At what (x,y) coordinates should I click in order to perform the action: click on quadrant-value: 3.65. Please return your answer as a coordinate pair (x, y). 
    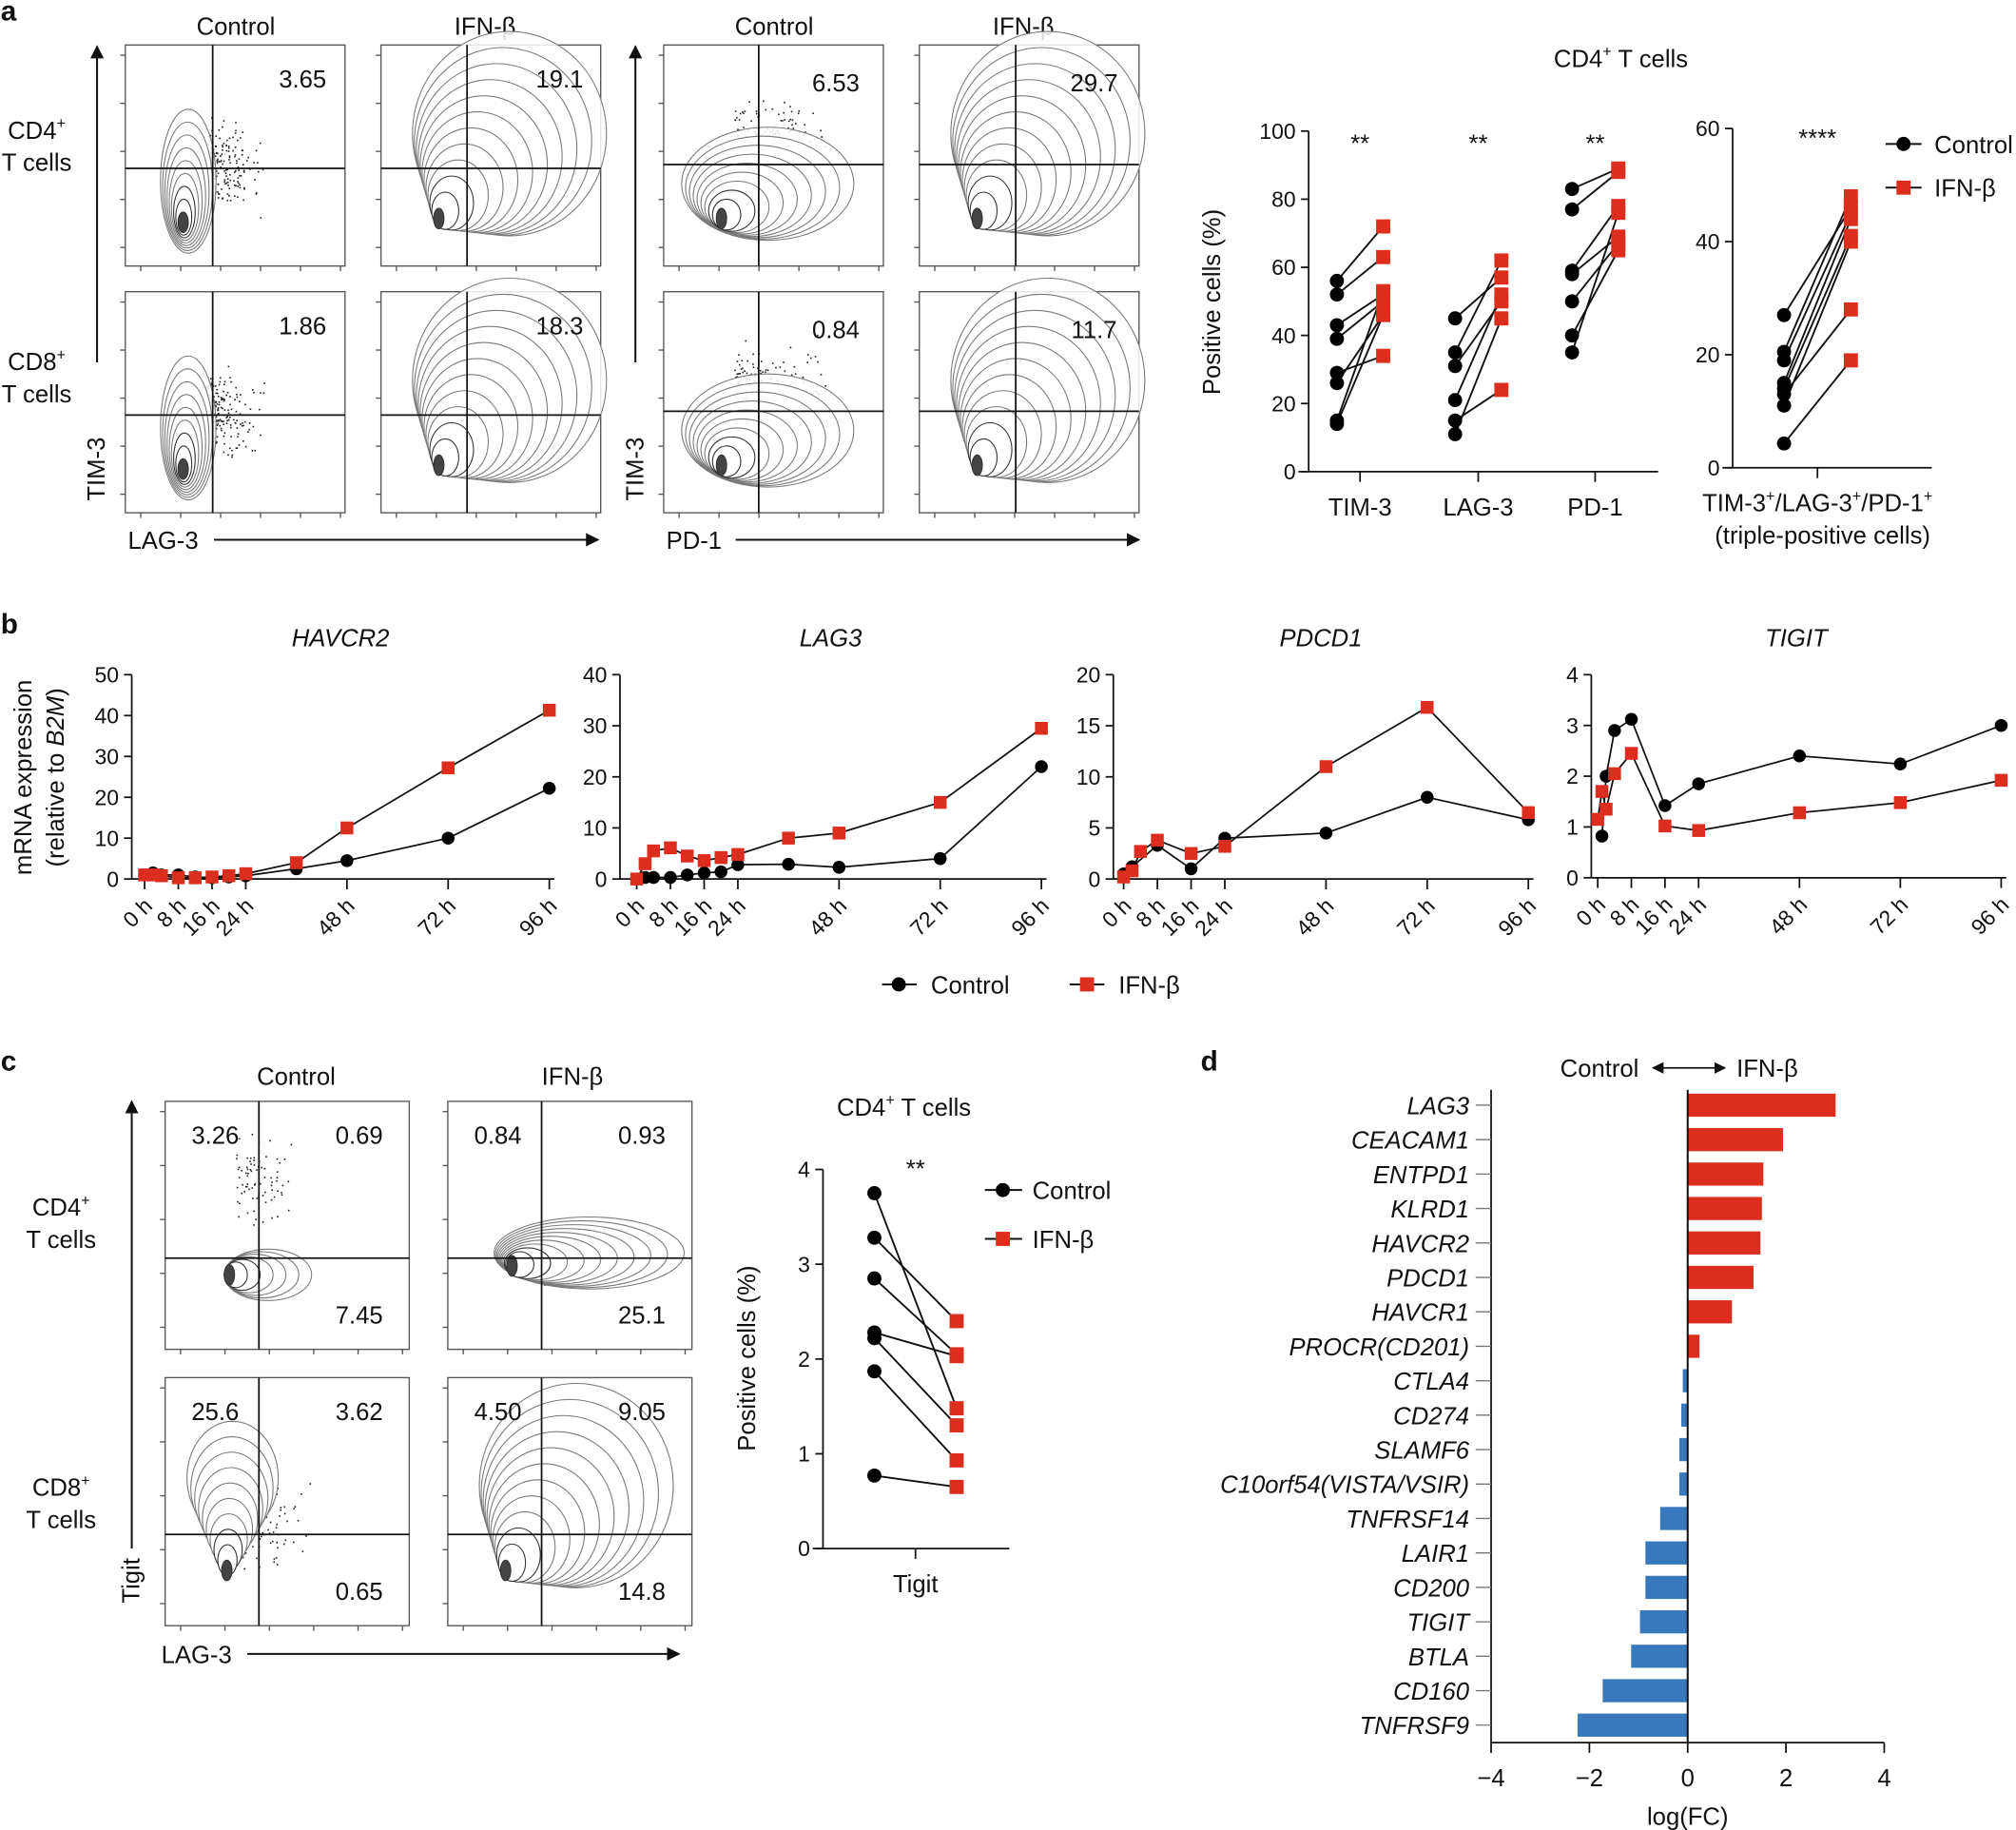
    Looking at the image, I should click on (302, 80).